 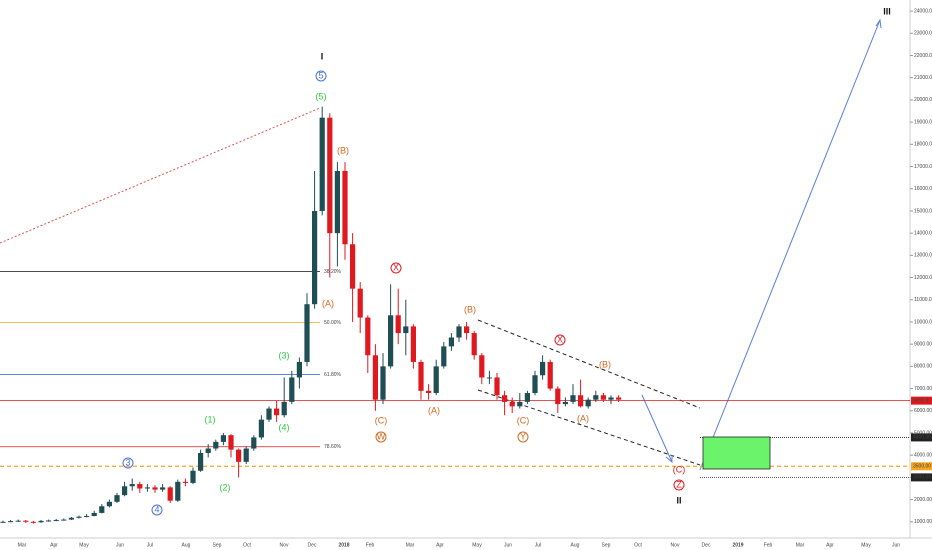 I want to click on y-tick-label: 14000.00, so click(x=923, y=233).